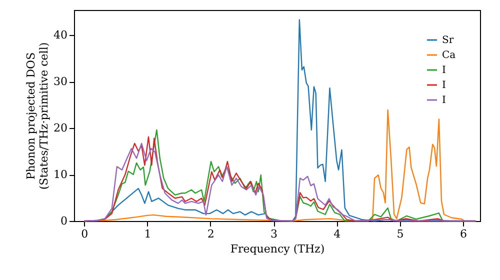 This screenshot has height=280, width=500. What do you see at coordinates (274, 234) in the screenshot?
I see `x-tick-label: 3` at bounding box center [274, 234].